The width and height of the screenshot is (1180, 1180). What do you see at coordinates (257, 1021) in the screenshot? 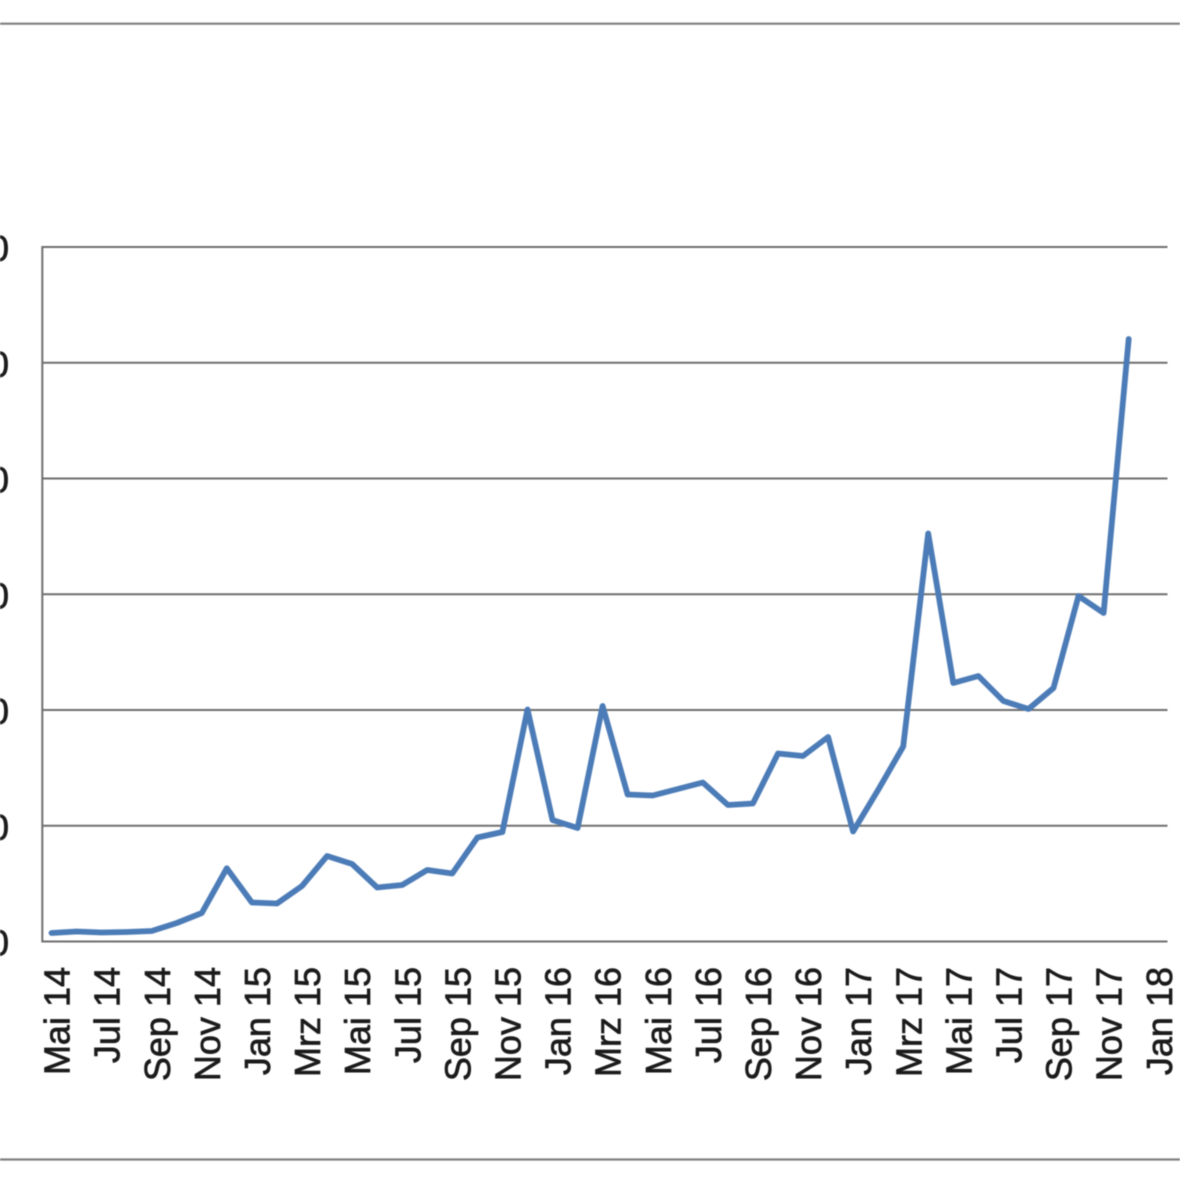
I see `svg-text: Jan 15` at bounding box center [257, 1021].